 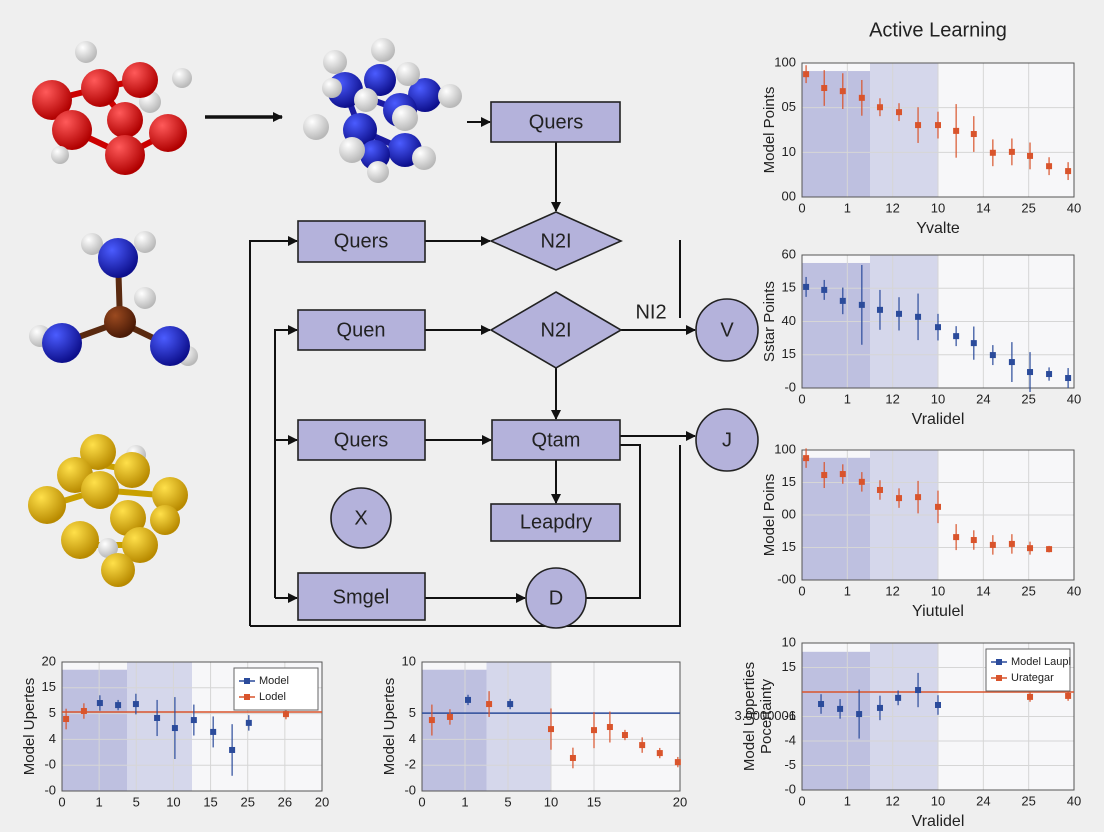 What do you see at coordinates (766, 716) in the screenshot?
I see `y-axis-label-line: Pocertainty` at bounding box center [766, 716].